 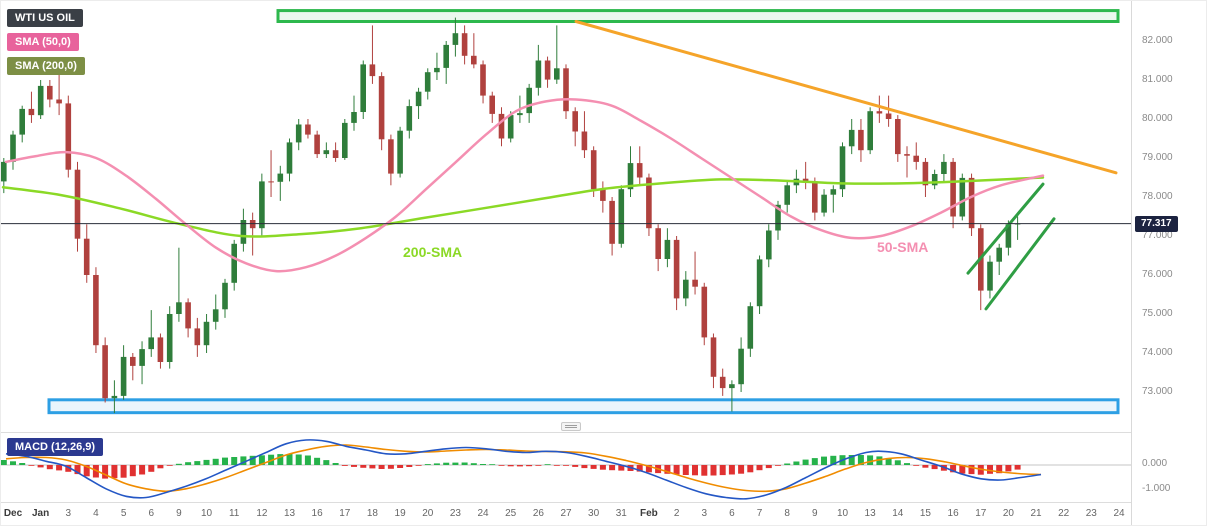 What do you see at coordinates (1157, 391) in the screenshot?
I see `price-axis-label: 73.000` at bounding box center [1157, 391].